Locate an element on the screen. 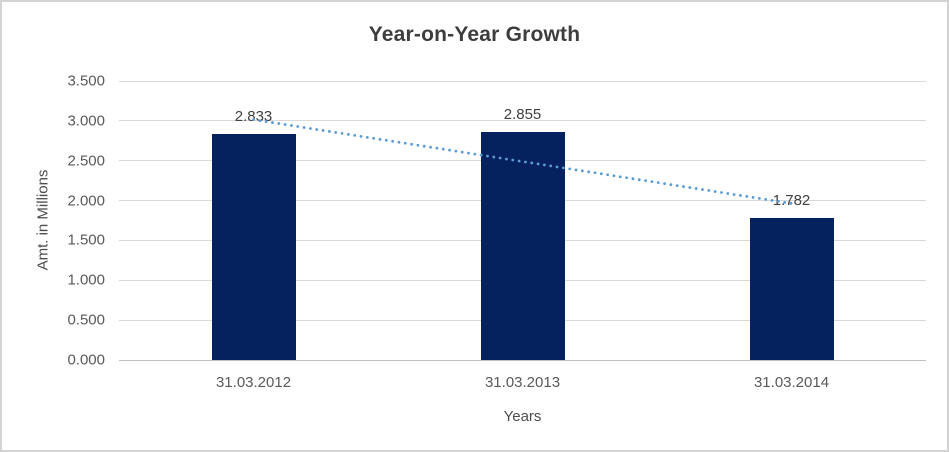 The height and width of the screenshot is (452, 949). y-tick-label: 1.500 is located at coordinates (86, 240).